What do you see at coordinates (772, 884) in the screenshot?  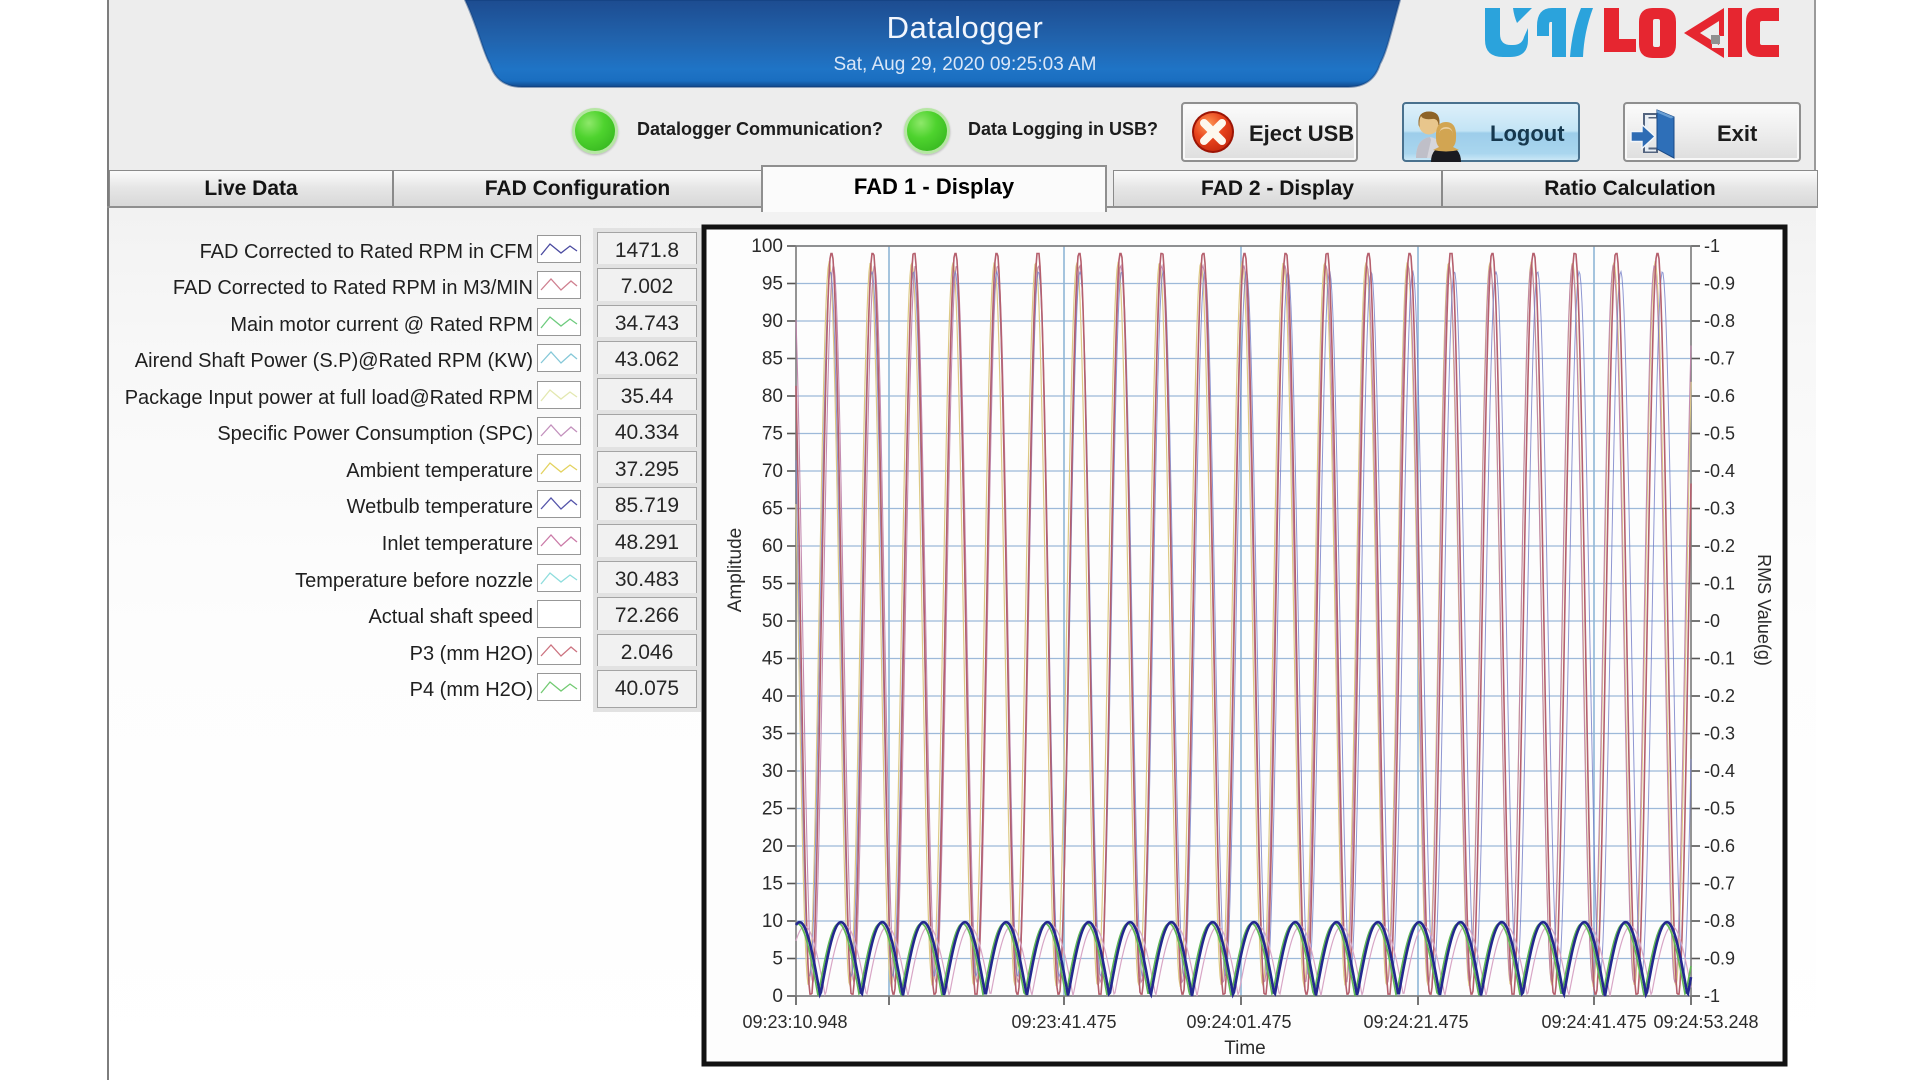 I see `svg-text: 15` at bounding box center [772, 884].